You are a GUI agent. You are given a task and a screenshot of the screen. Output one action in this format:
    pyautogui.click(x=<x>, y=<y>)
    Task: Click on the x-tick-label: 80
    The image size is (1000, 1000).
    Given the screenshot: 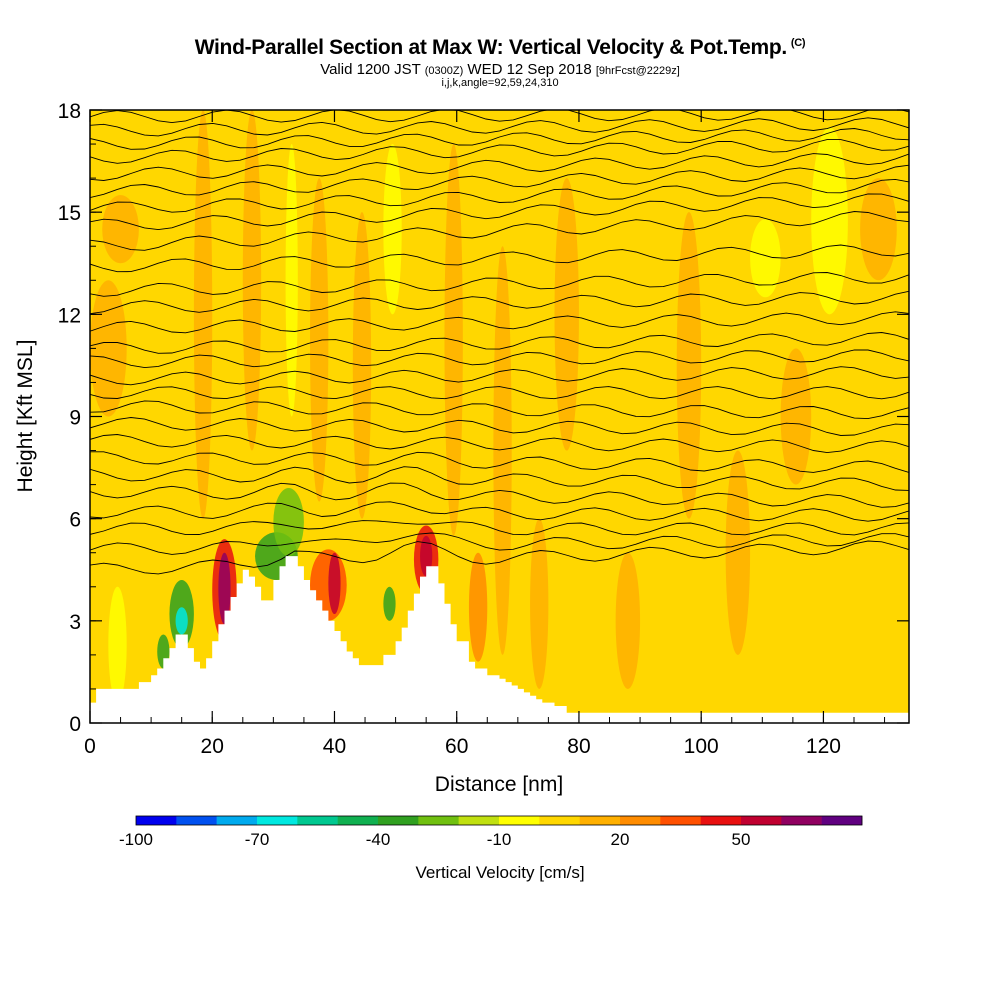 What is the action you would take?
    pyautogui.click(x=578, y=746)
    